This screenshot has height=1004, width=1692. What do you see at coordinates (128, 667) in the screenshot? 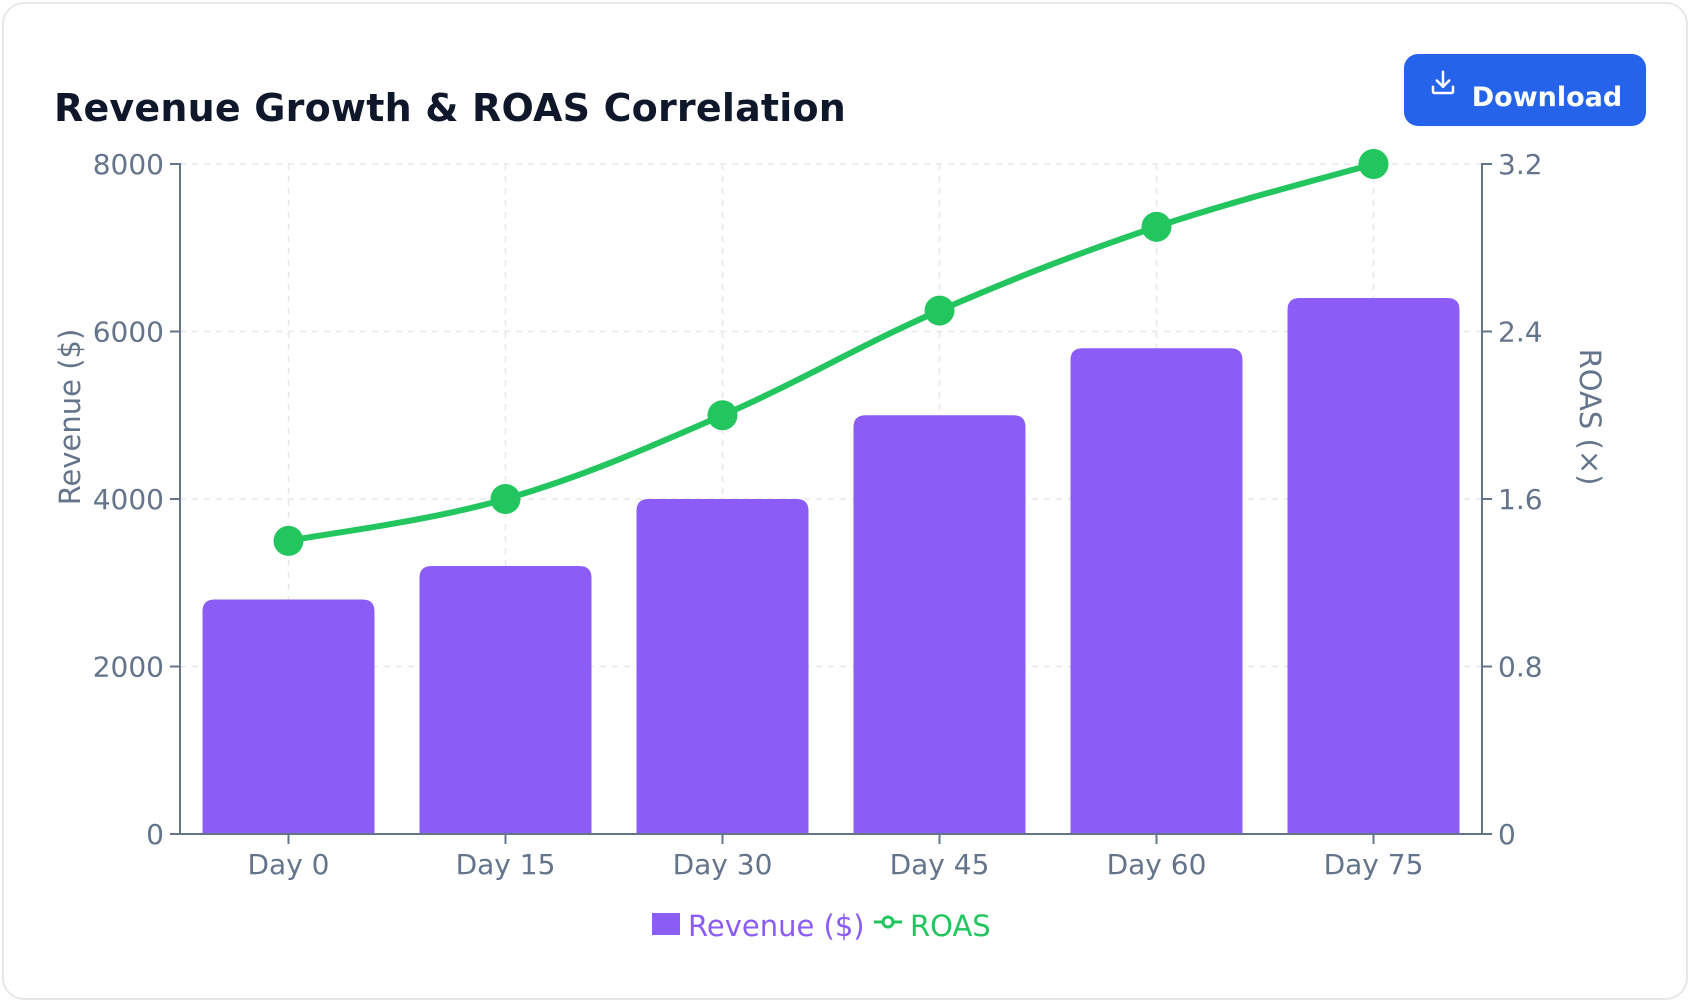
I see `y-left-tick-label: 2000` at bounding box center [128, 667].